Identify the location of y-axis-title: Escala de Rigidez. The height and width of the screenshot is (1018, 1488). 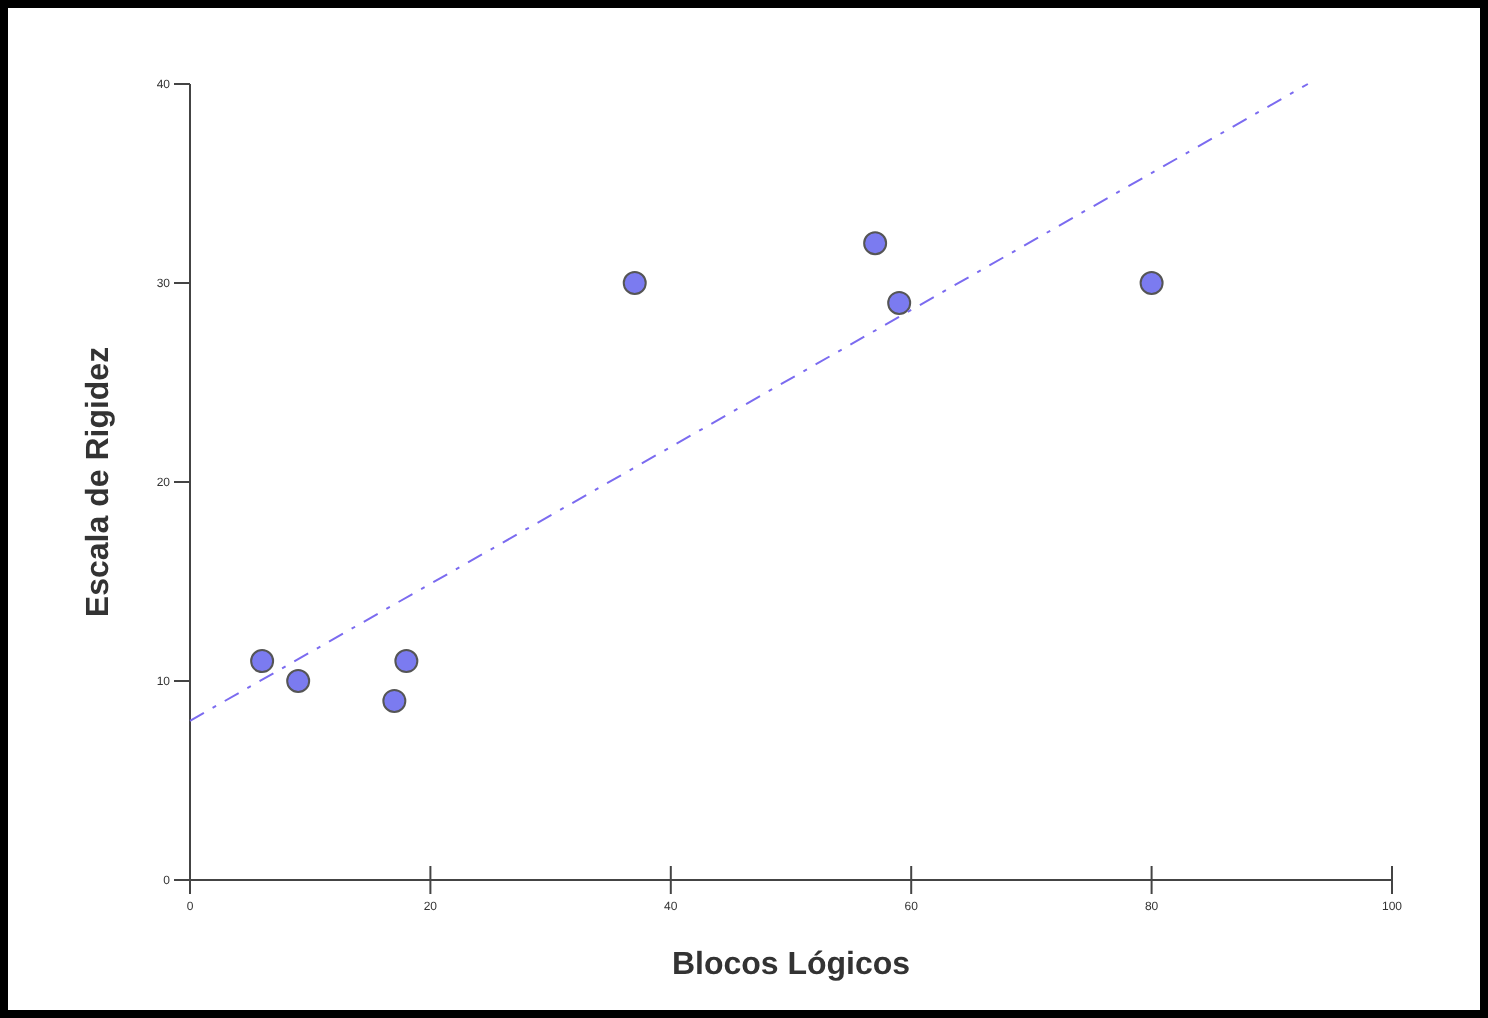
(99, 482).